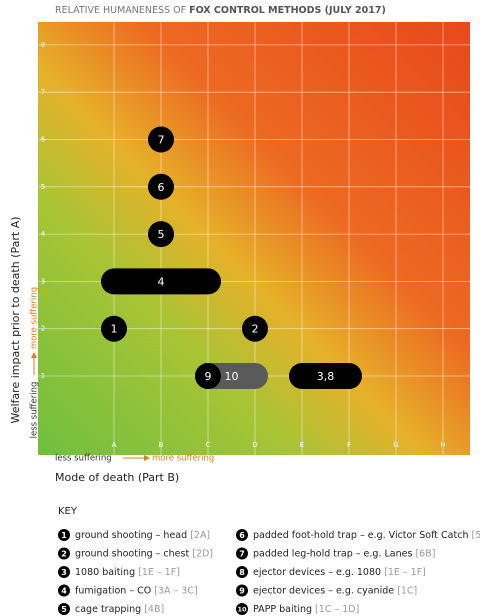  What do you see at coordinates (337, 609) in the screenshot?
I see `key-code: [1C – 1D]` at bounding box center [337, 609].